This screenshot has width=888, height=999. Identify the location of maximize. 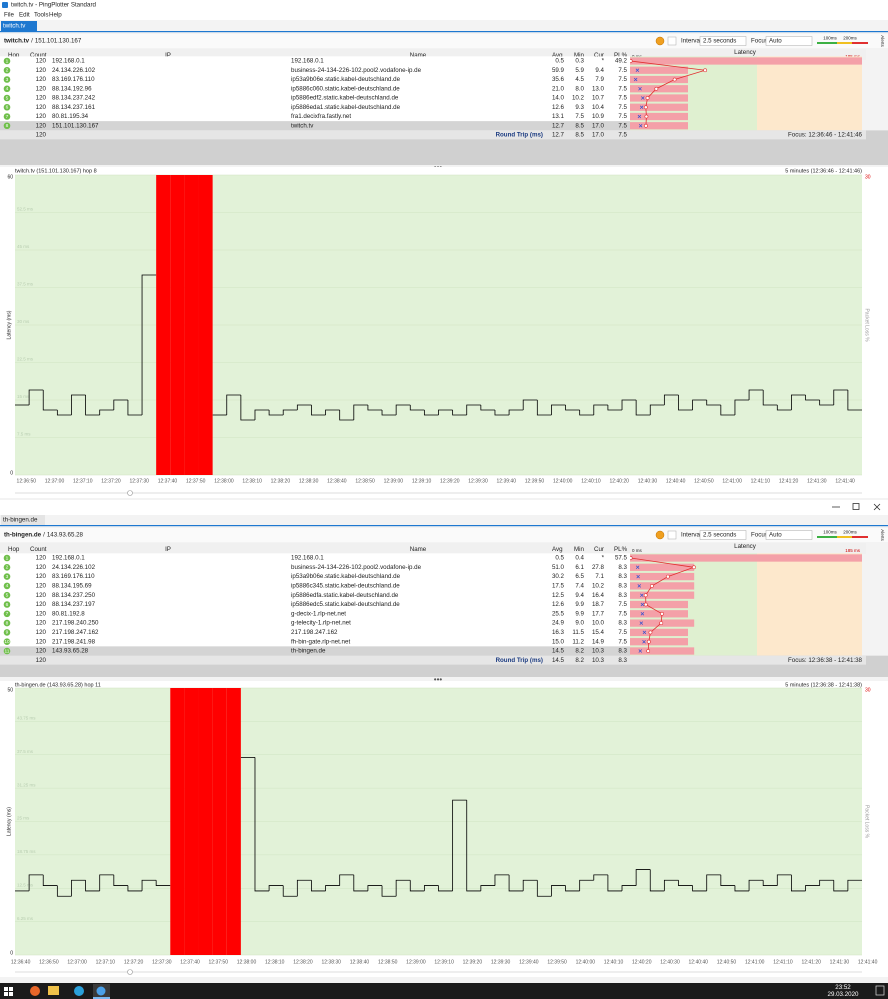
(856, 506).